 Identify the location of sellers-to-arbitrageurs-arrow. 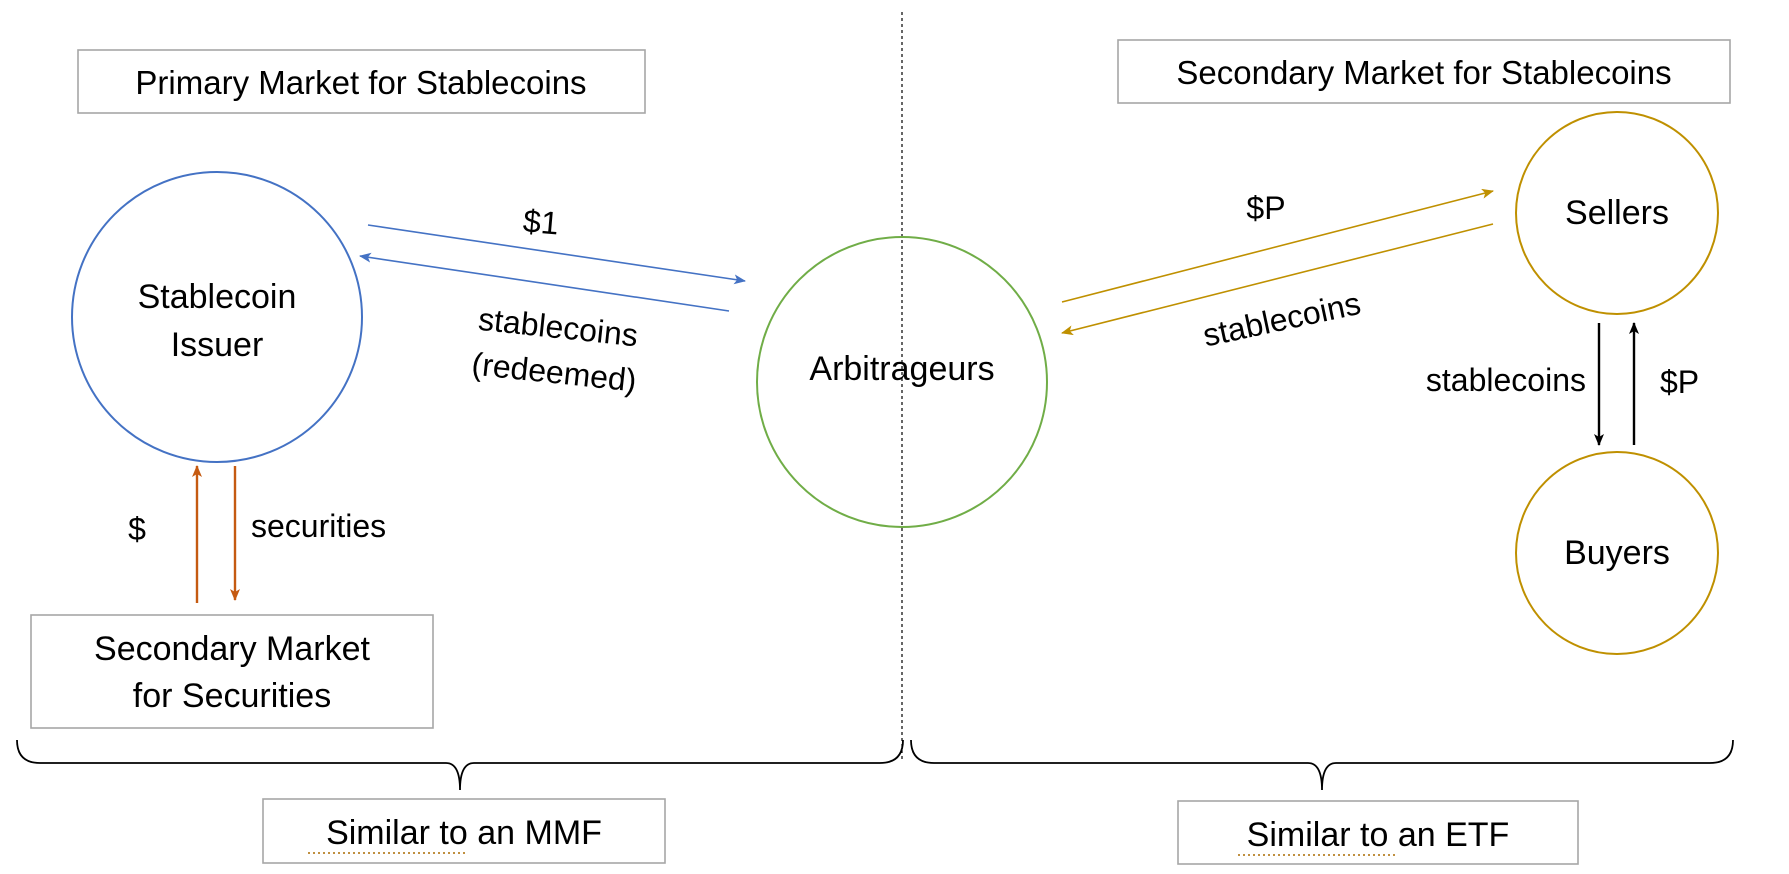
(1277, 279).